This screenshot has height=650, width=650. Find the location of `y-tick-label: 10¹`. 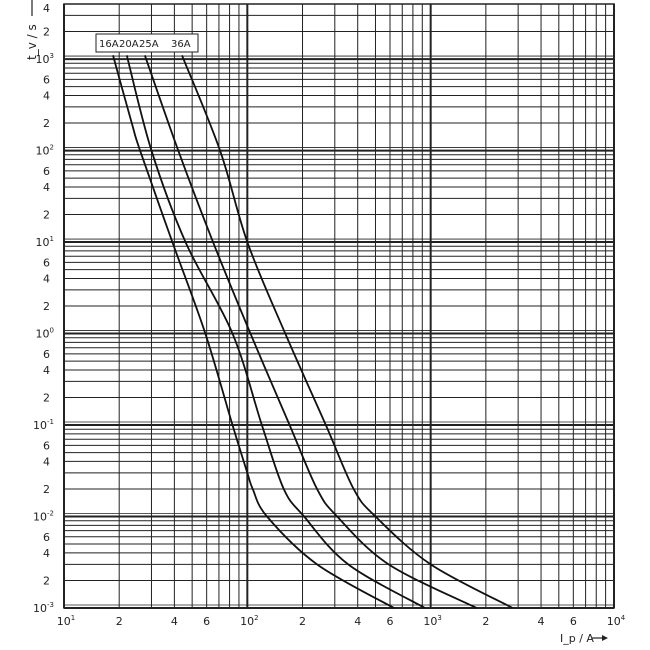

y-tick-label: 10¹ is located at coordinates (45, 242).